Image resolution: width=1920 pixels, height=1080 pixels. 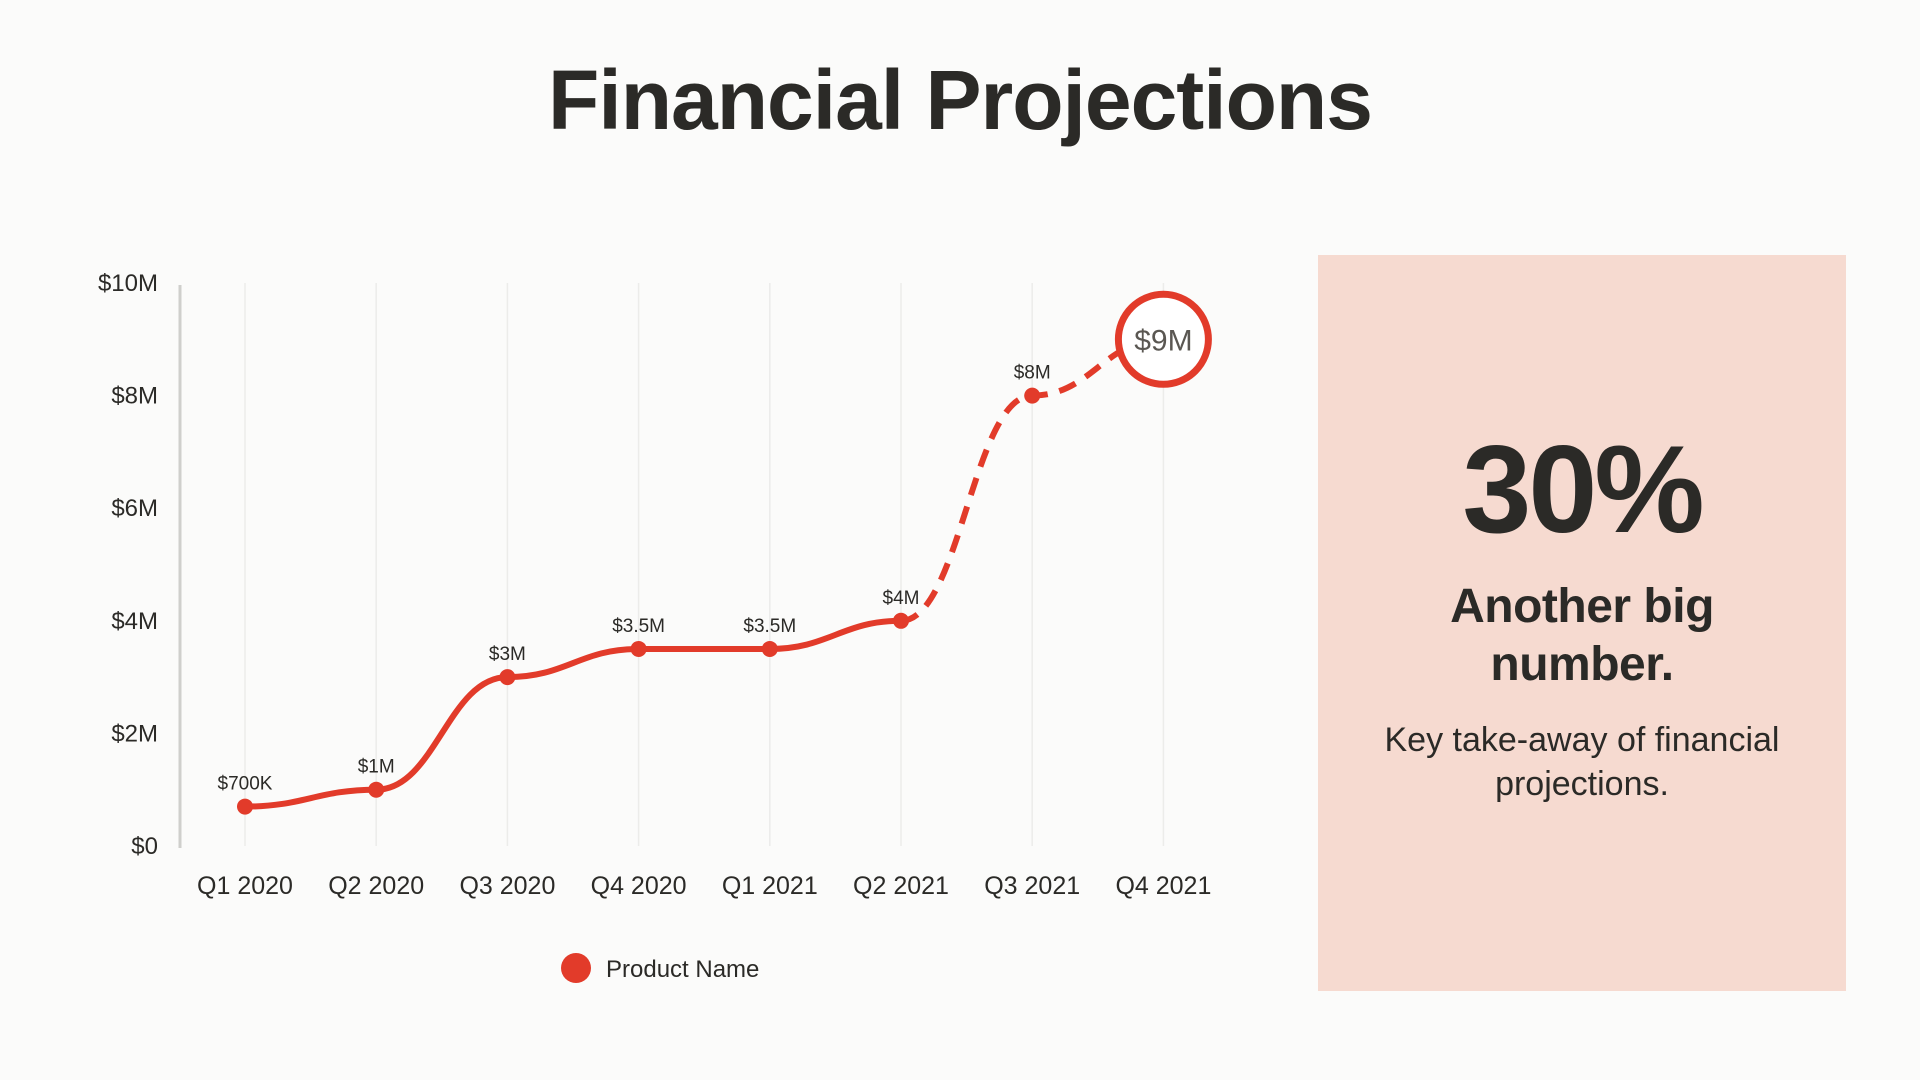 I want to click on x-tick-label: Q2 2021, so click(x=901, y=886).